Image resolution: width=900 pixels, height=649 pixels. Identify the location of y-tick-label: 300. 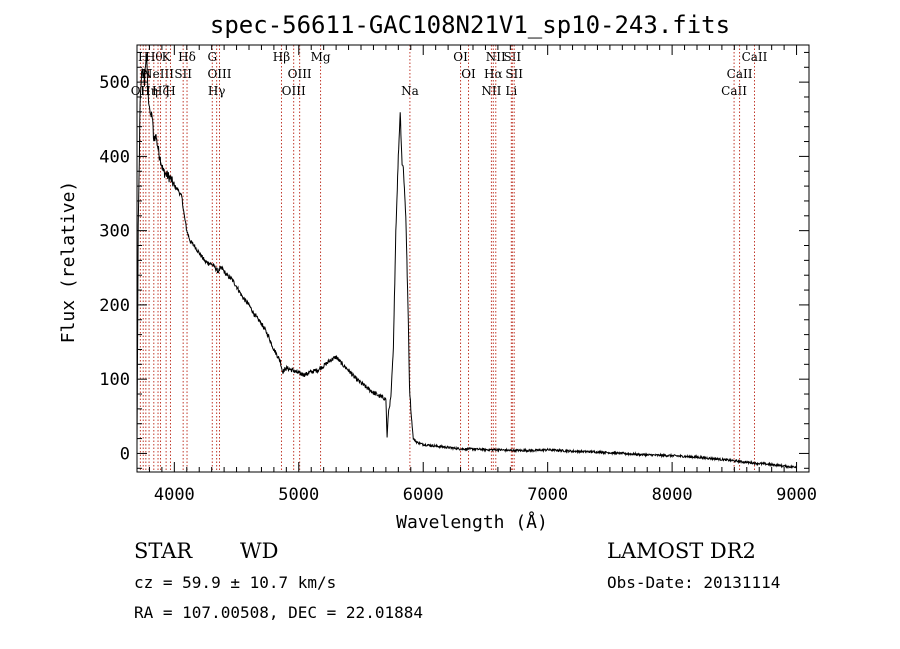
(114, 232).